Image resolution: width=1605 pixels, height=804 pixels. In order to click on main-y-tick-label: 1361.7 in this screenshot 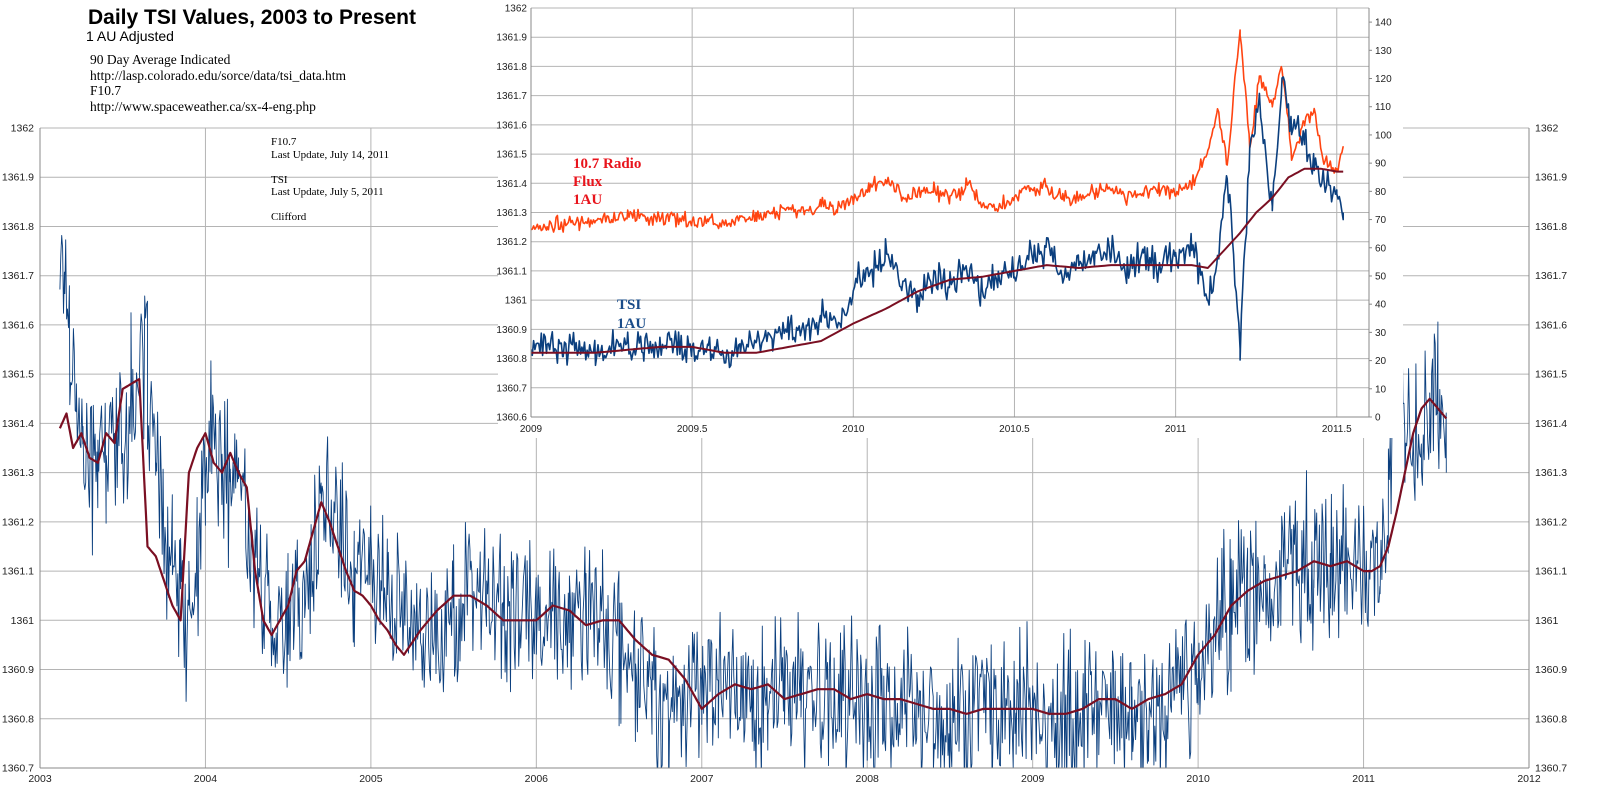, I will do `click(18, 276)`.